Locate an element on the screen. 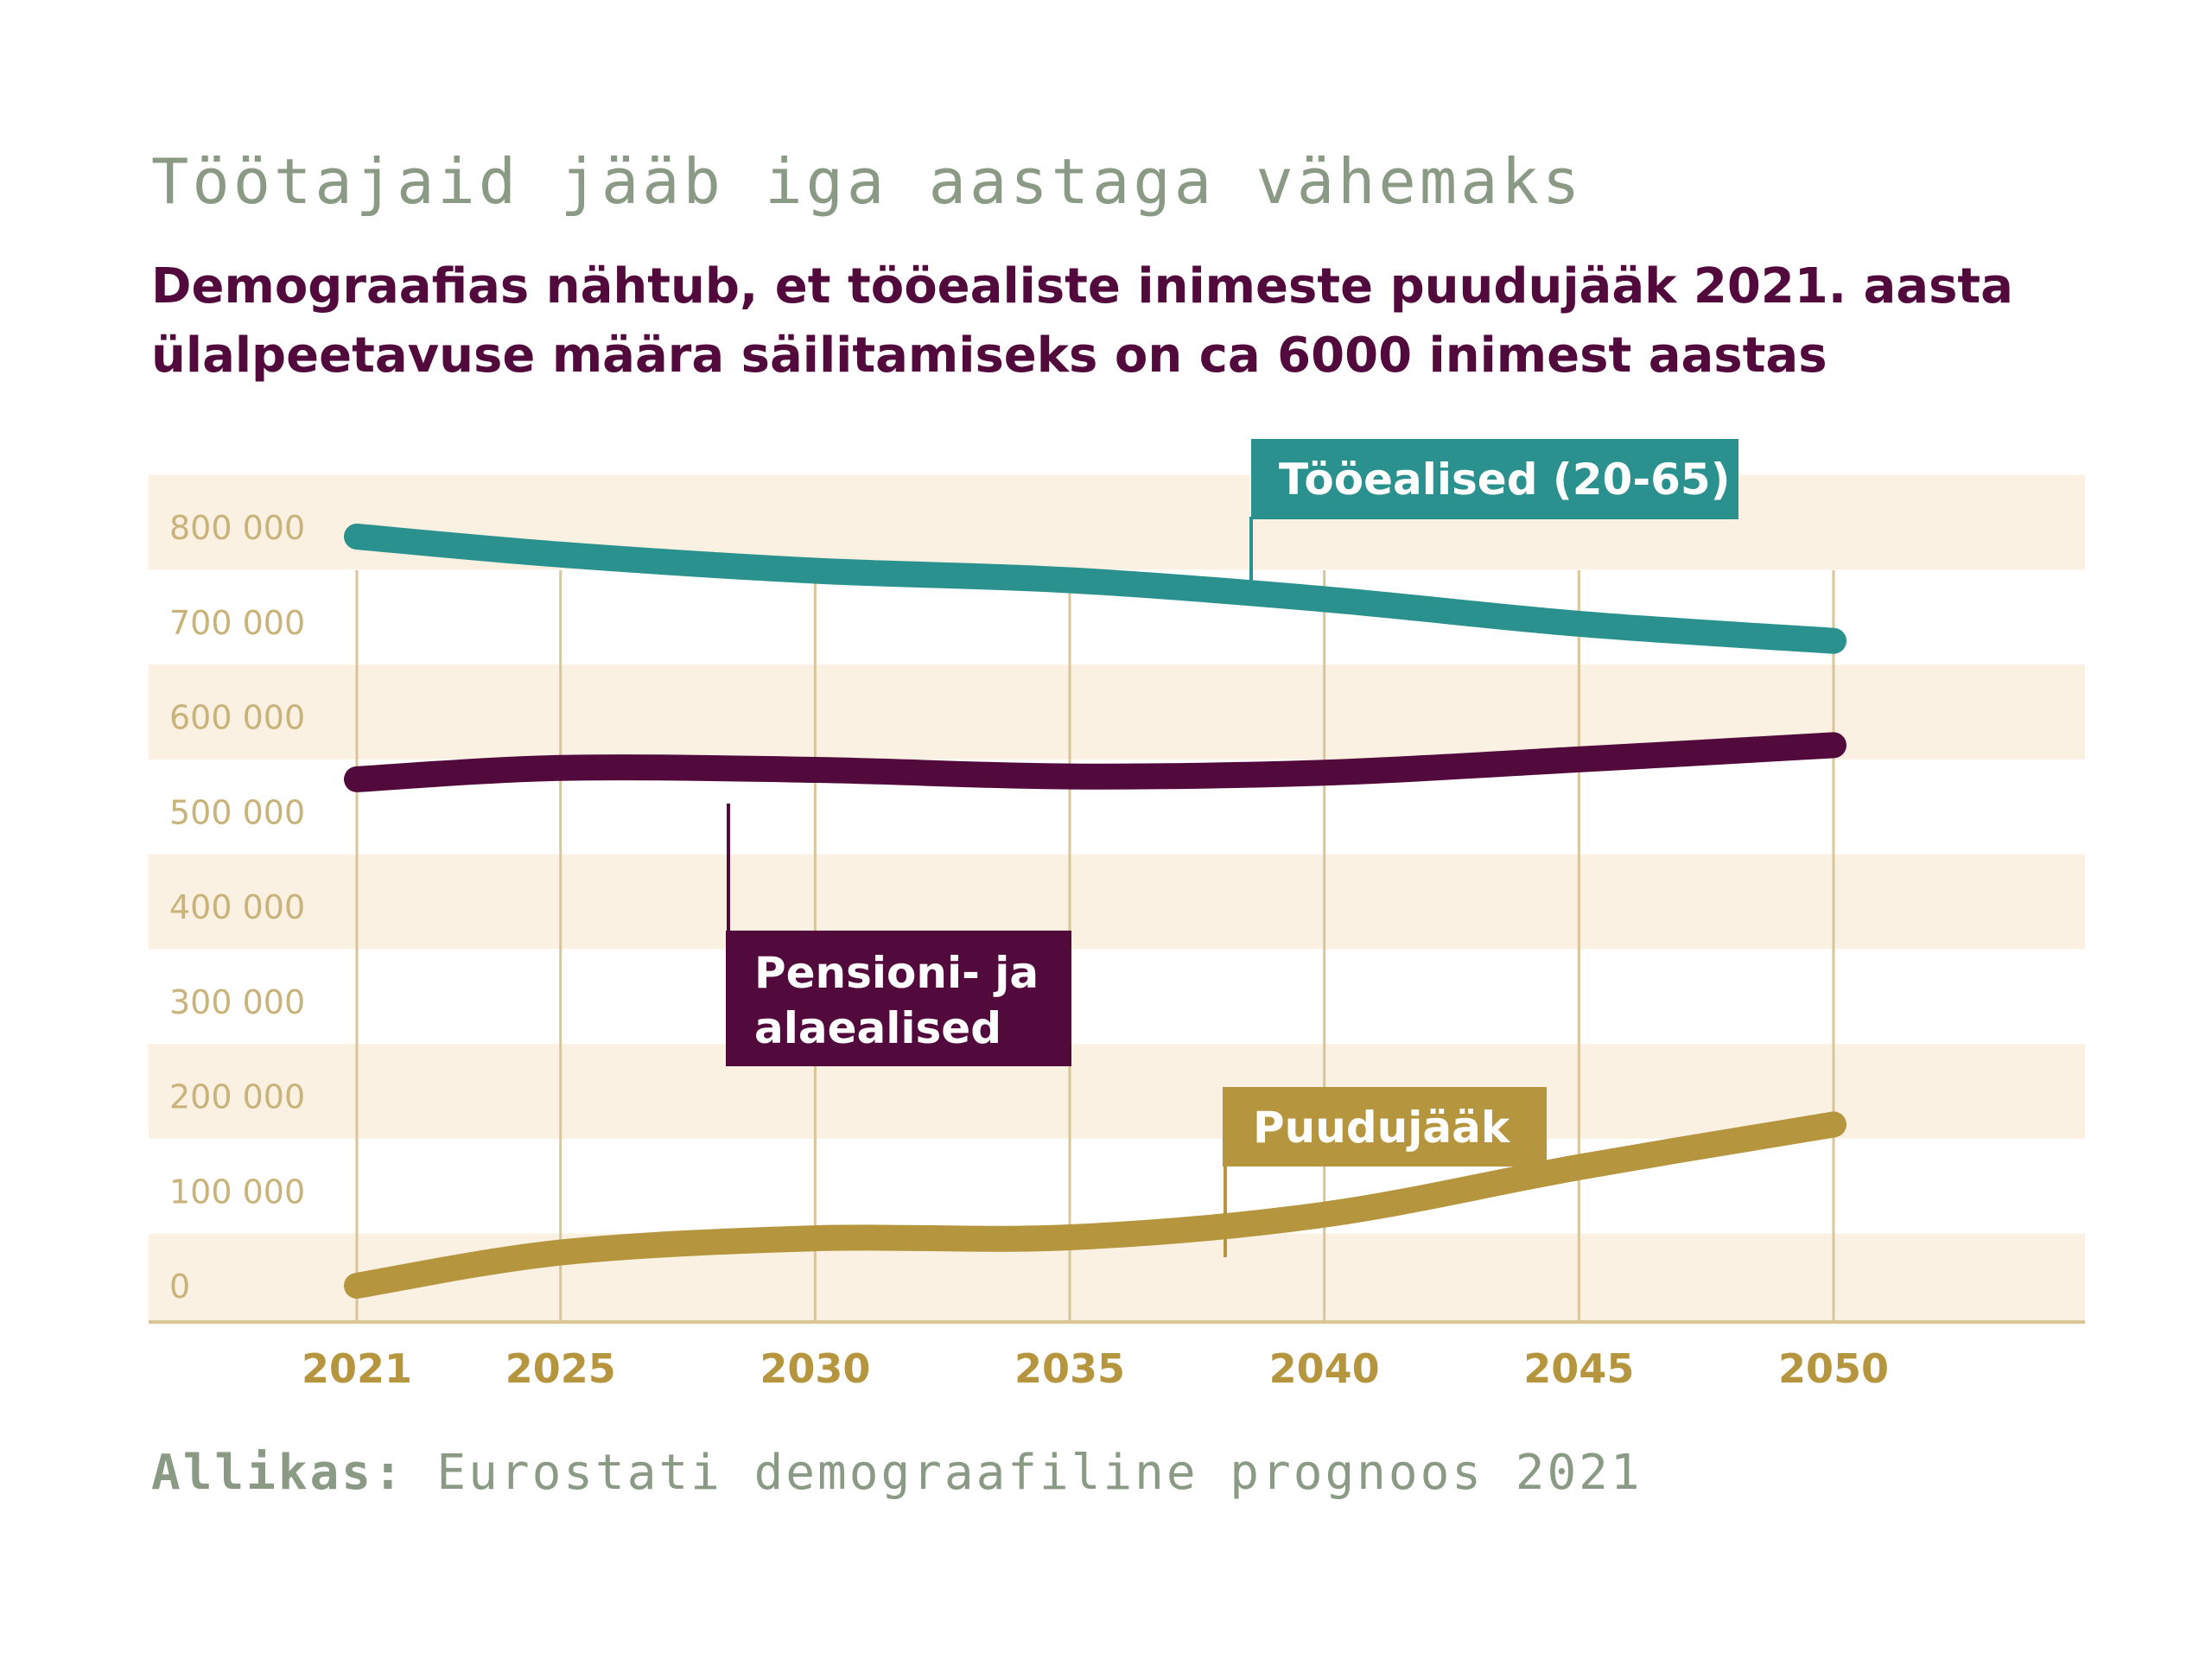 The width and height of the screenshot is (2212, 1659). x-axis-tick-labels: 2021 2025 2030 2035 2040 2045 2050 is located at coordinates (1095, 1368).